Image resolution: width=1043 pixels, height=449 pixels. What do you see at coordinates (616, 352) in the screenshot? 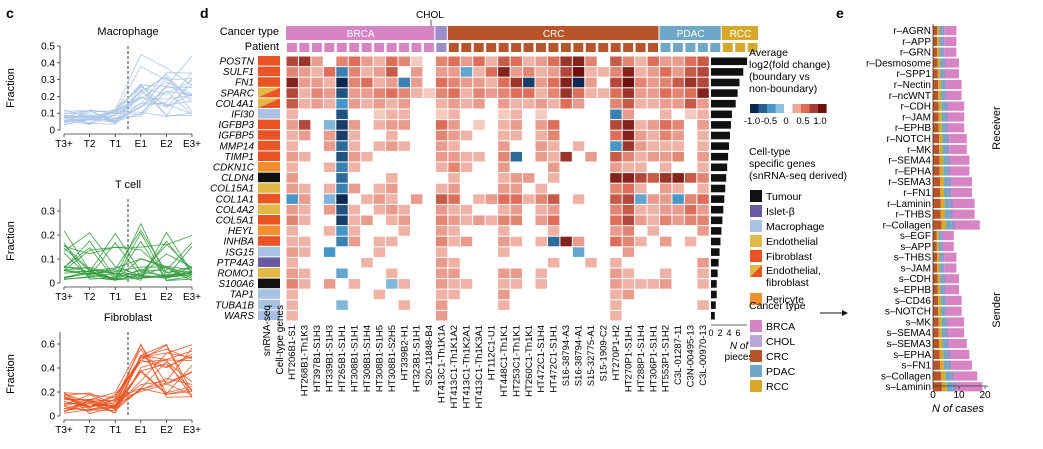
I see `sample-label: HT270P1-H2` at bounding box center [616, 352].